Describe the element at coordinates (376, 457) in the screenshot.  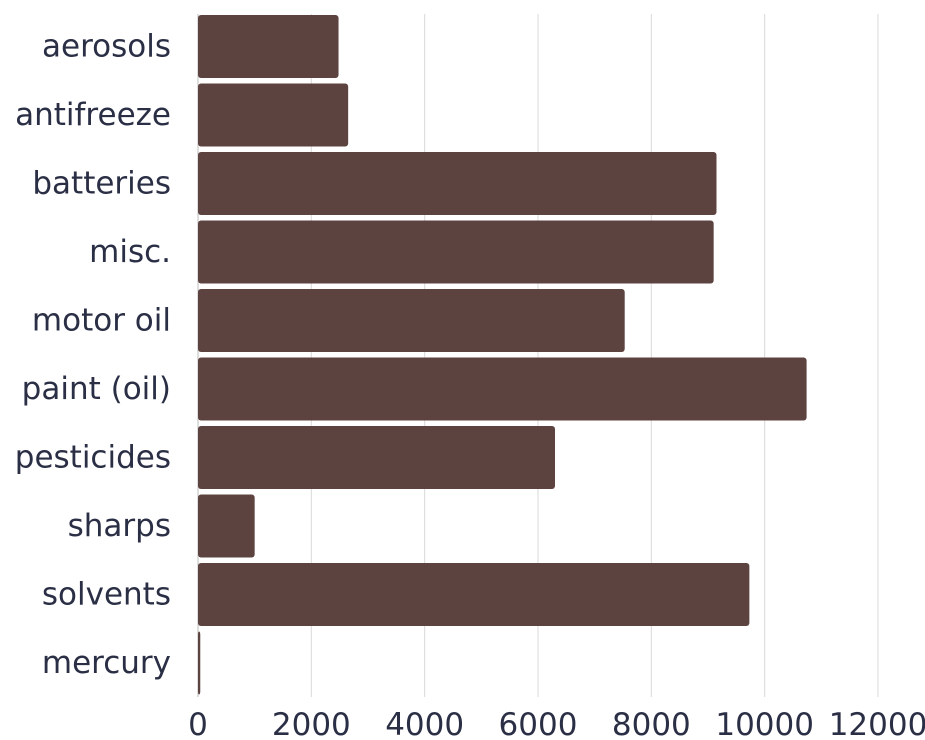
I see `bar-pesticides` at that location.